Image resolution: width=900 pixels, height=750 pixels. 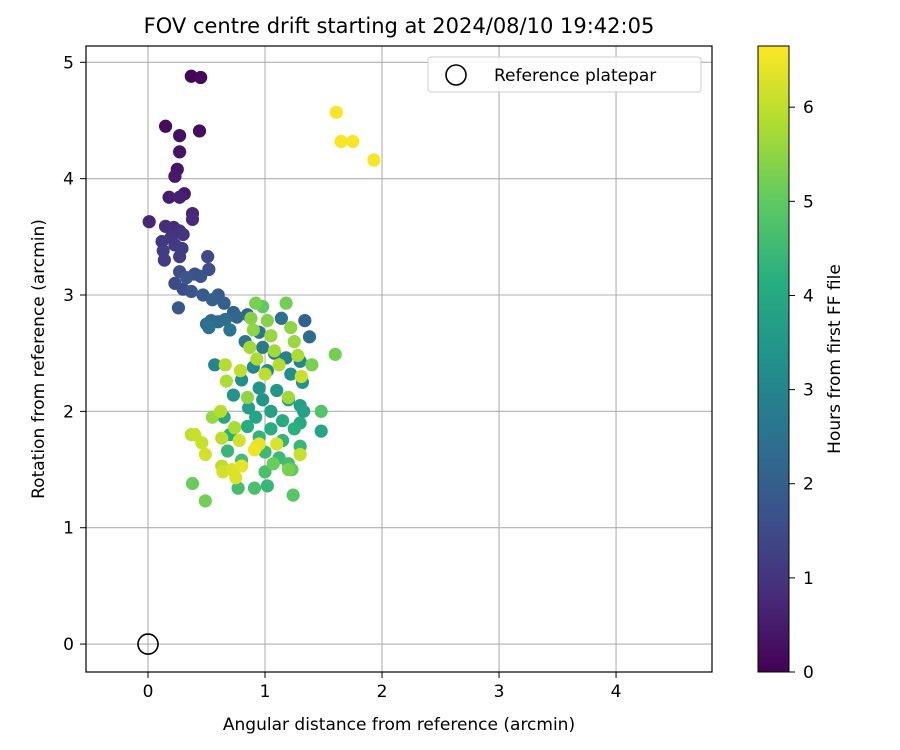 What do you see at coordinates (74, 354) in the screenshot?
I see `y-axis-ticks: 0 1 2 3 4 5` at bounding box center [74, 354].